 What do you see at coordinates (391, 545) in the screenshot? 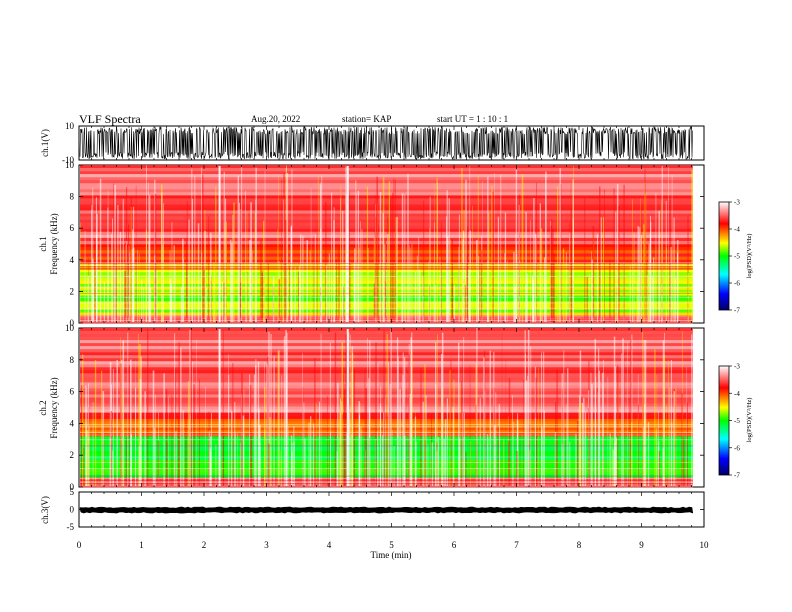
I see `time-axis-tick-label: 5` at bounding box center [391, 545].